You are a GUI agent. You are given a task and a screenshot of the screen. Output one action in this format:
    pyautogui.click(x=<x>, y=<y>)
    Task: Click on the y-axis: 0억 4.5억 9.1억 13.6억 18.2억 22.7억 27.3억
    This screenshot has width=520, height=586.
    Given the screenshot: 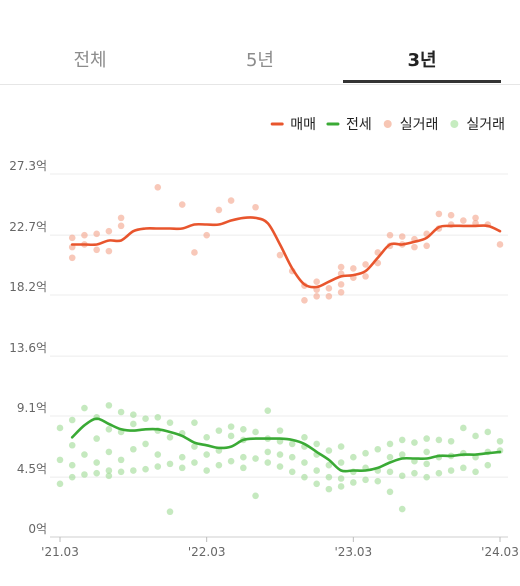 What is the action you would take?
    pyautogui.click(x=28, y=347)
    